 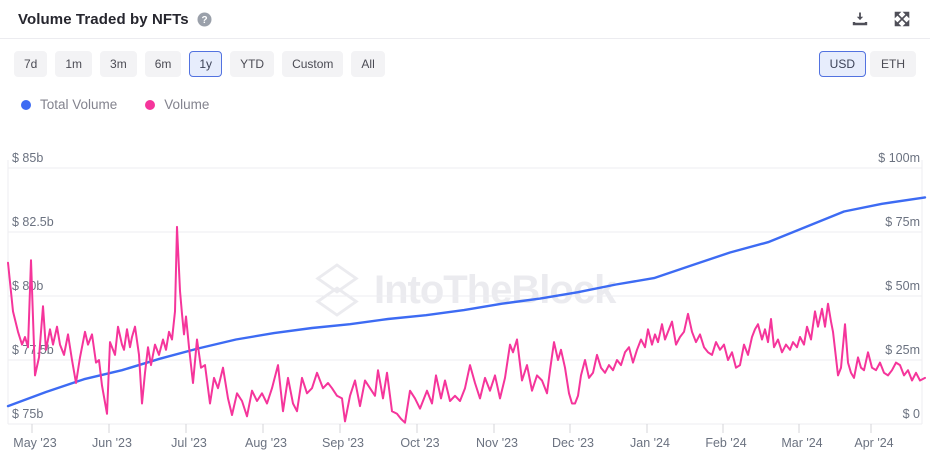 What do you see at coordinates (650, 443) in the screenshot?
I see `x-axis-tick-label: Jan '24` at bounding box center [650, 443].